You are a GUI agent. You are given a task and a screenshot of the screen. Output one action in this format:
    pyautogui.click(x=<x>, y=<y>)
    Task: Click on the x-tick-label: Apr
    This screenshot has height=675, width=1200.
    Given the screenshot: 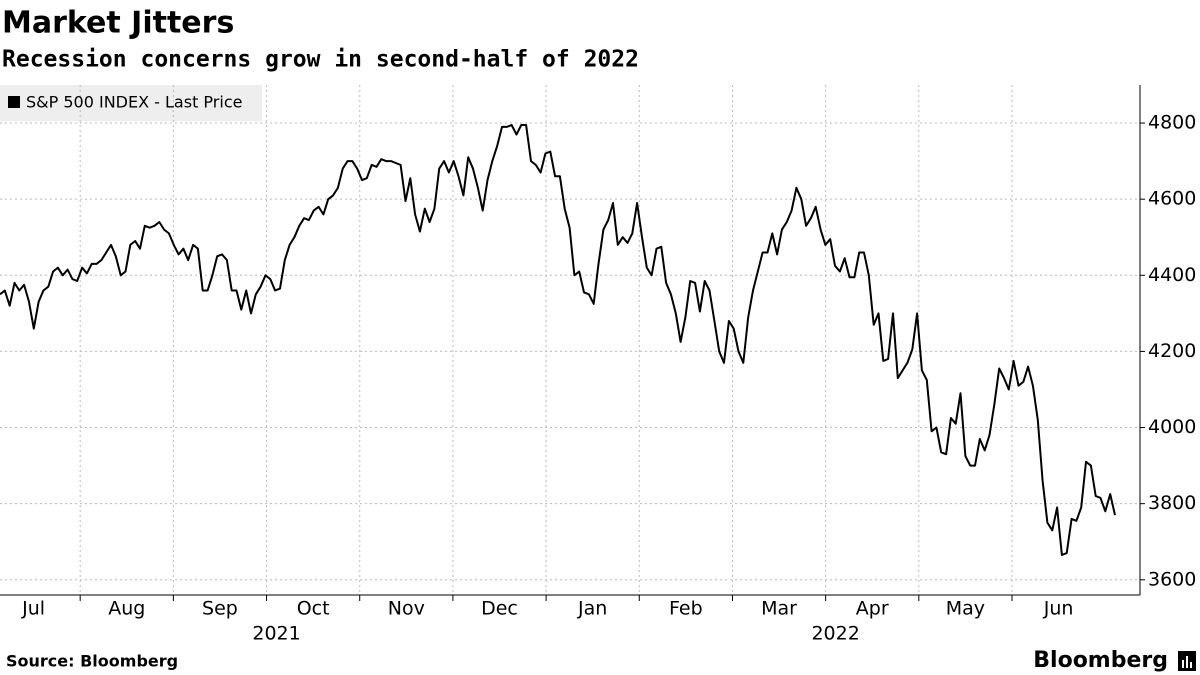 What is the action you would take?
    pyautogui.click(x=872, y=609)
    